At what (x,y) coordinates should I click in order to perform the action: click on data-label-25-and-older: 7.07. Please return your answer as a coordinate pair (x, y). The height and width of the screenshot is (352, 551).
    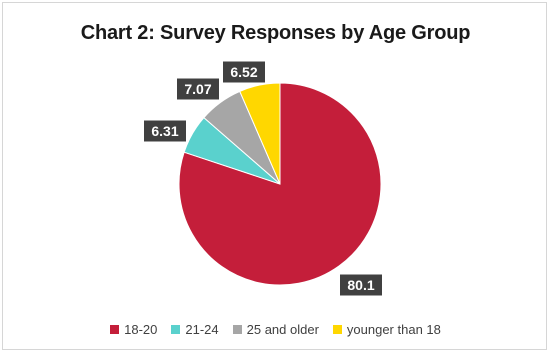
    Looking at the image, I should click on (198, 89).